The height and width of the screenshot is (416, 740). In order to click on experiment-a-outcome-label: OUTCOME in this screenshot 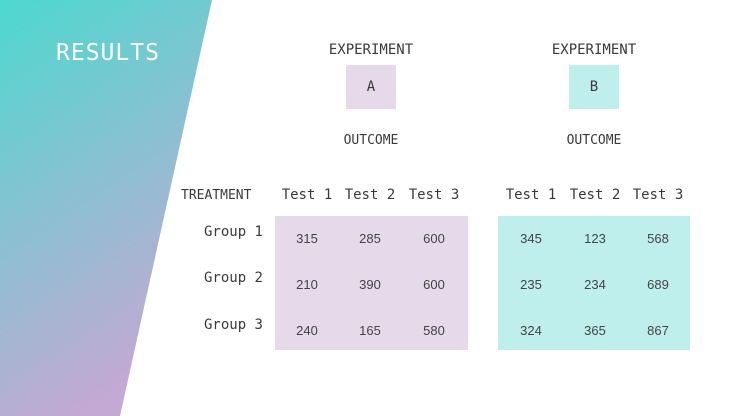, I will do `click(371, 140)`.